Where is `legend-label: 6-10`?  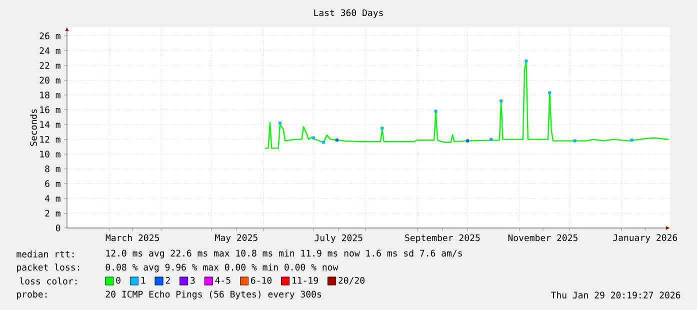
legend-label: 6-10 is located at coordinates (261, 280).